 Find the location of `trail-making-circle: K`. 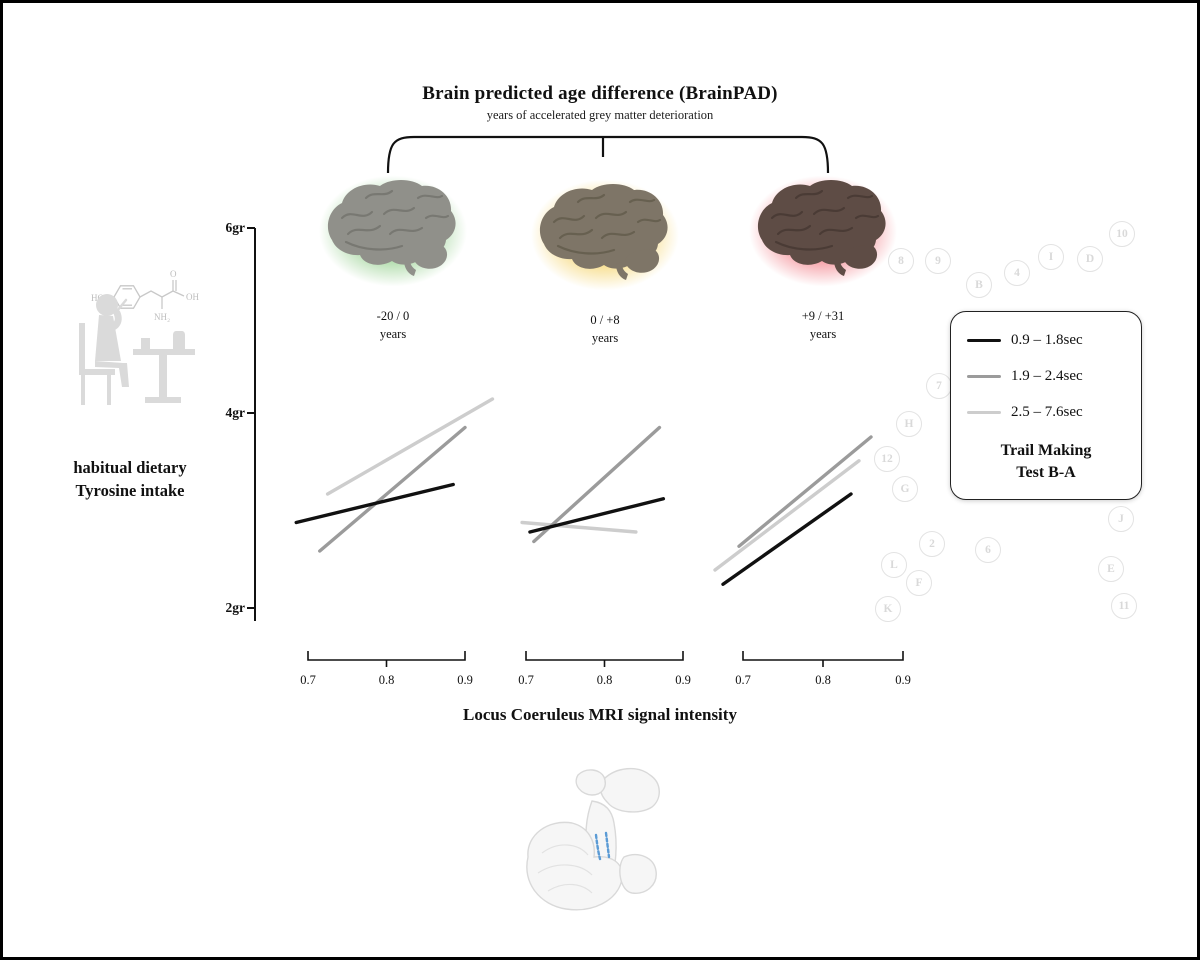

trail-making-circle: K is located at coordinates (888, 609).